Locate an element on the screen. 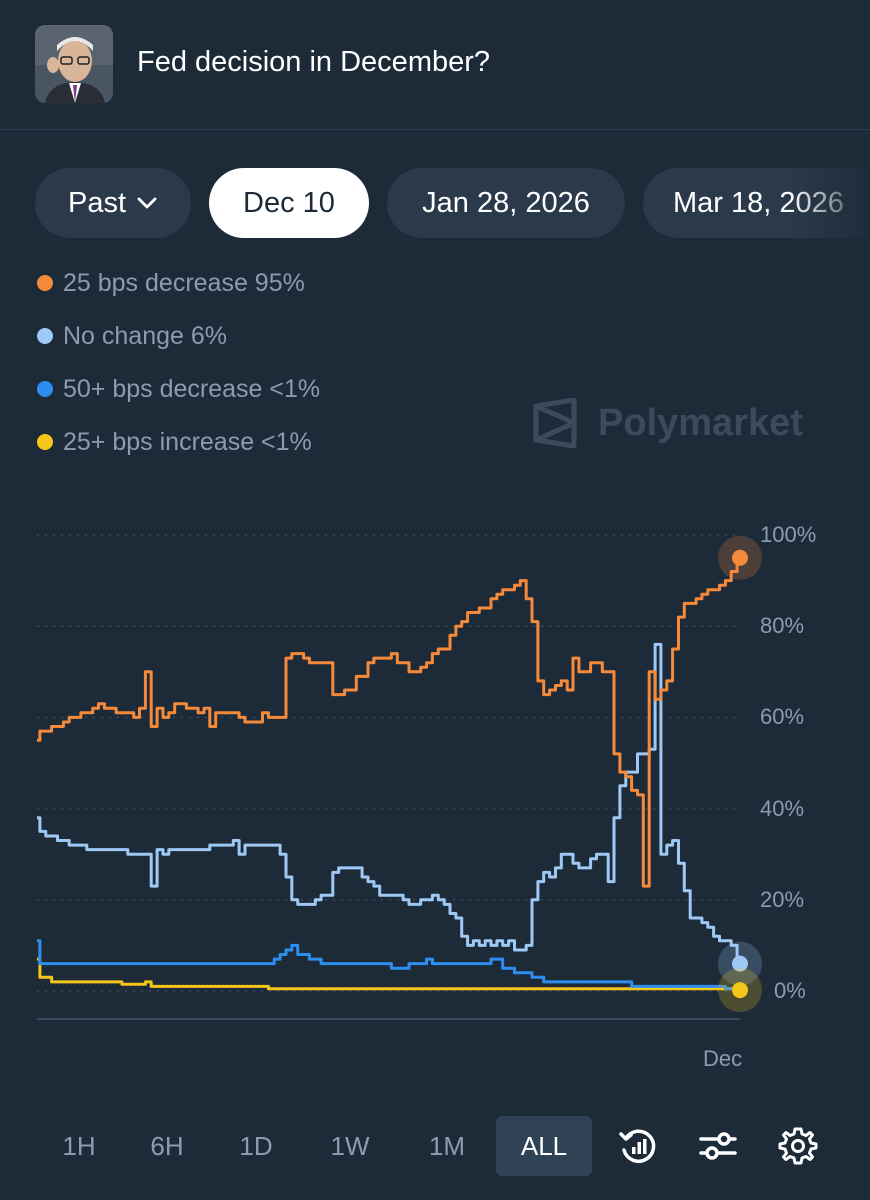  legend-label: 25+ bps increase <1% is located at coordinates (187, 441).